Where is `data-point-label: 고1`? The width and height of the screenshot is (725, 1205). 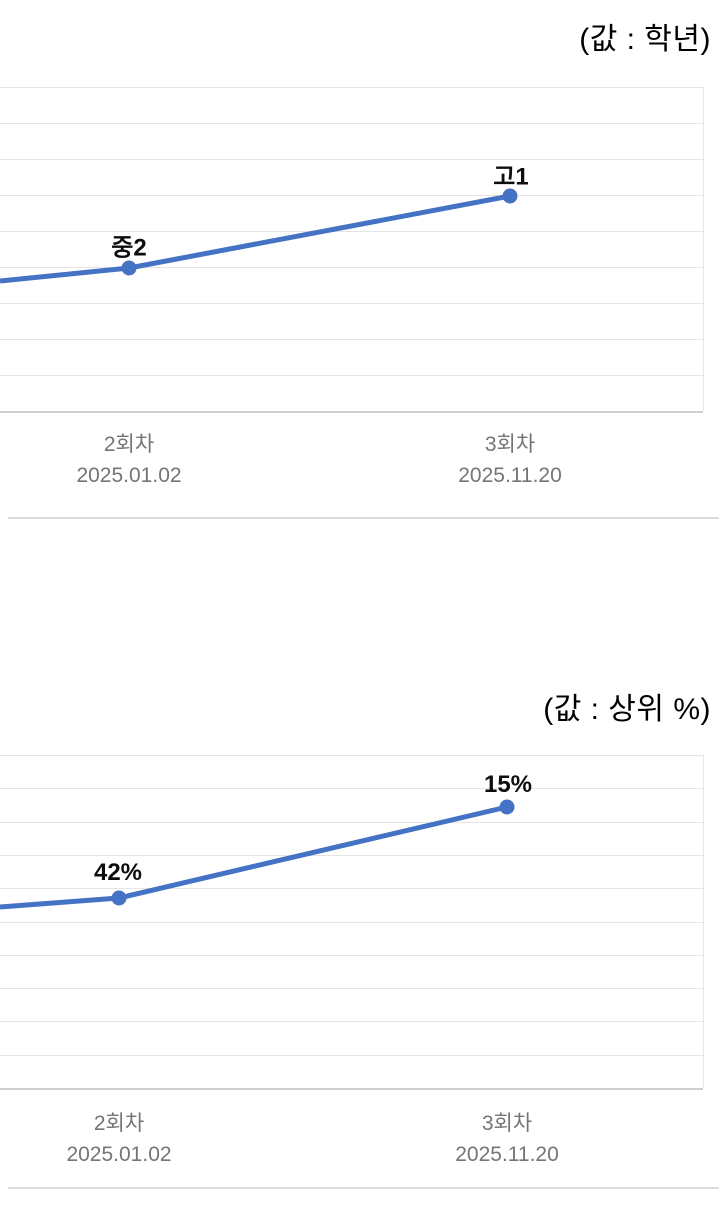 data-point-label: 고1 is located at coordinates (511, 177).